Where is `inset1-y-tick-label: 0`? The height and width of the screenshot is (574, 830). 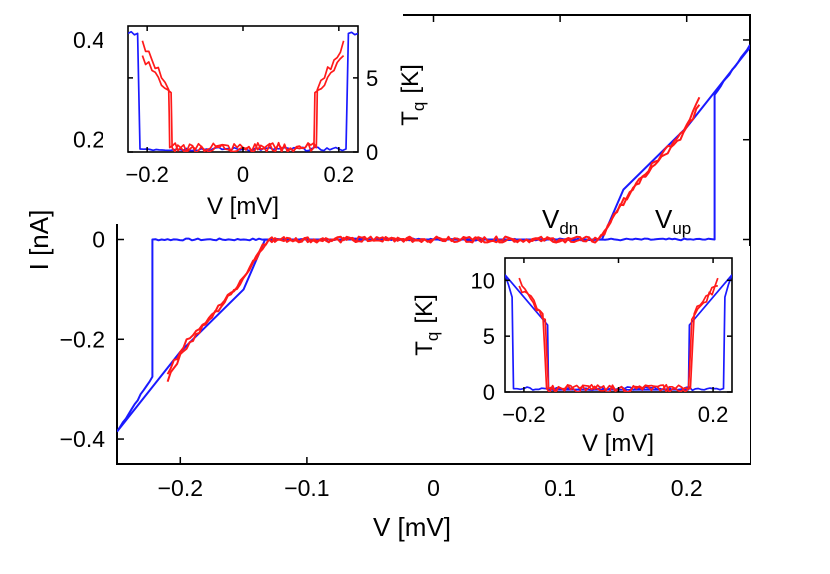 inset1-y-tick-label: 0 is located at coordinates (372, 152).